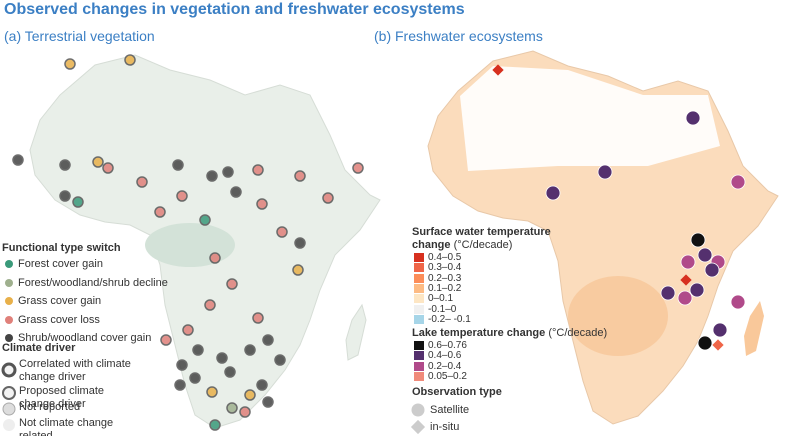  I want to click on legend-title-text: Lake temperature change, so click(479, 333).